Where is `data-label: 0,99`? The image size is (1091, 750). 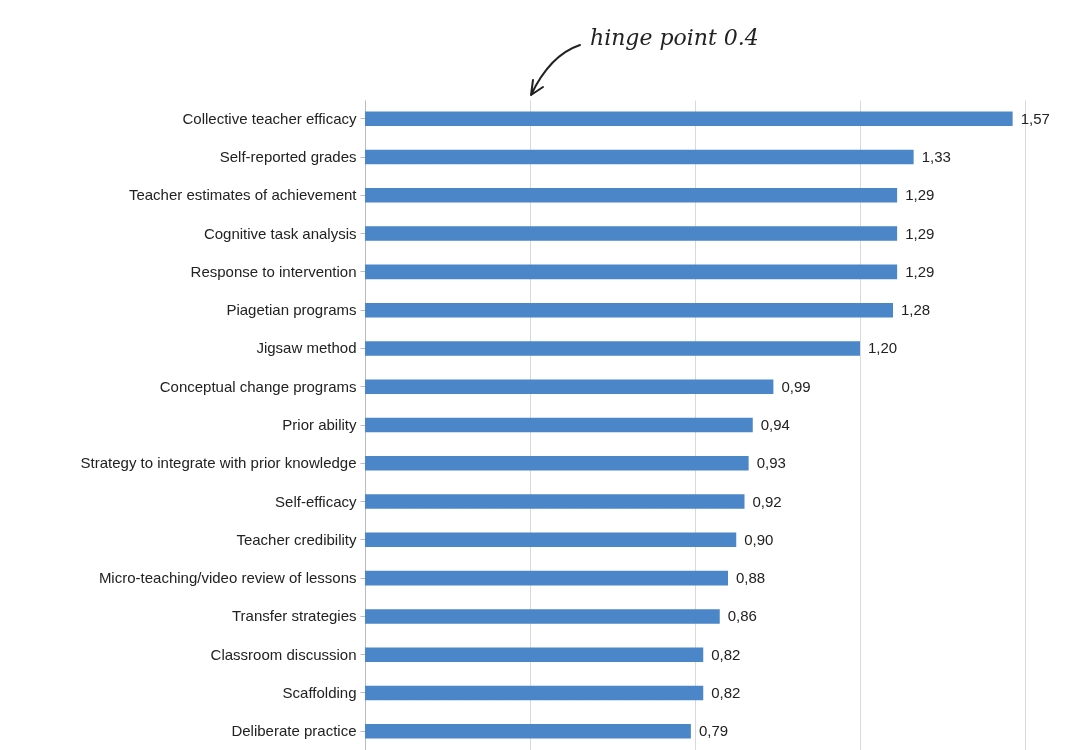 data-label: 0,99 is located at coordinates (796, 386).